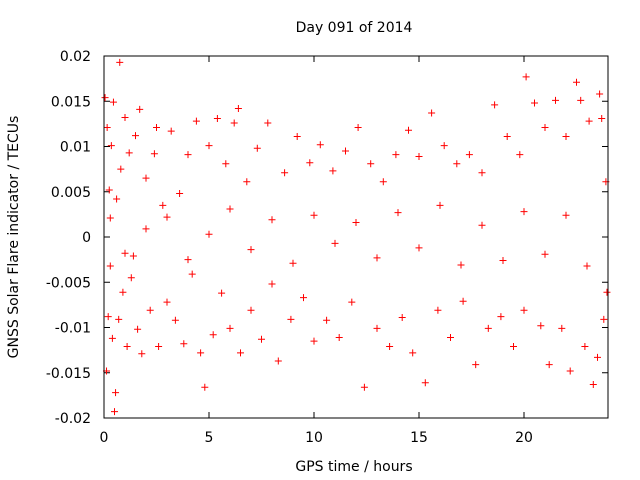 The image size is (640, 480). What do you see at coordinates (73, 329) in the screenshot?
I see `y-tick-label: -0.01` at bounding box center [73, 329].